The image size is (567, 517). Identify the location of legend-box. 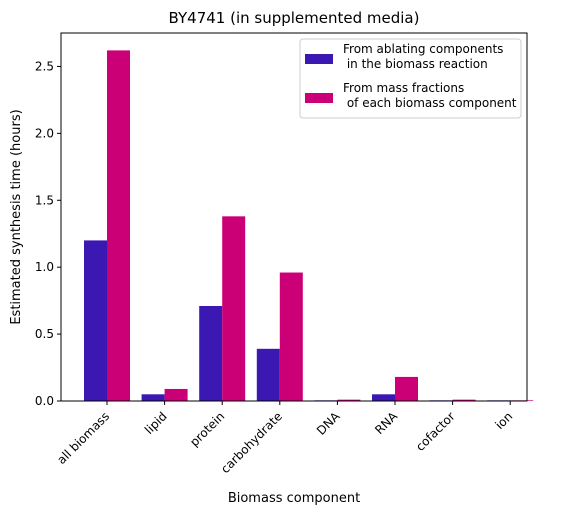
(410, 78).